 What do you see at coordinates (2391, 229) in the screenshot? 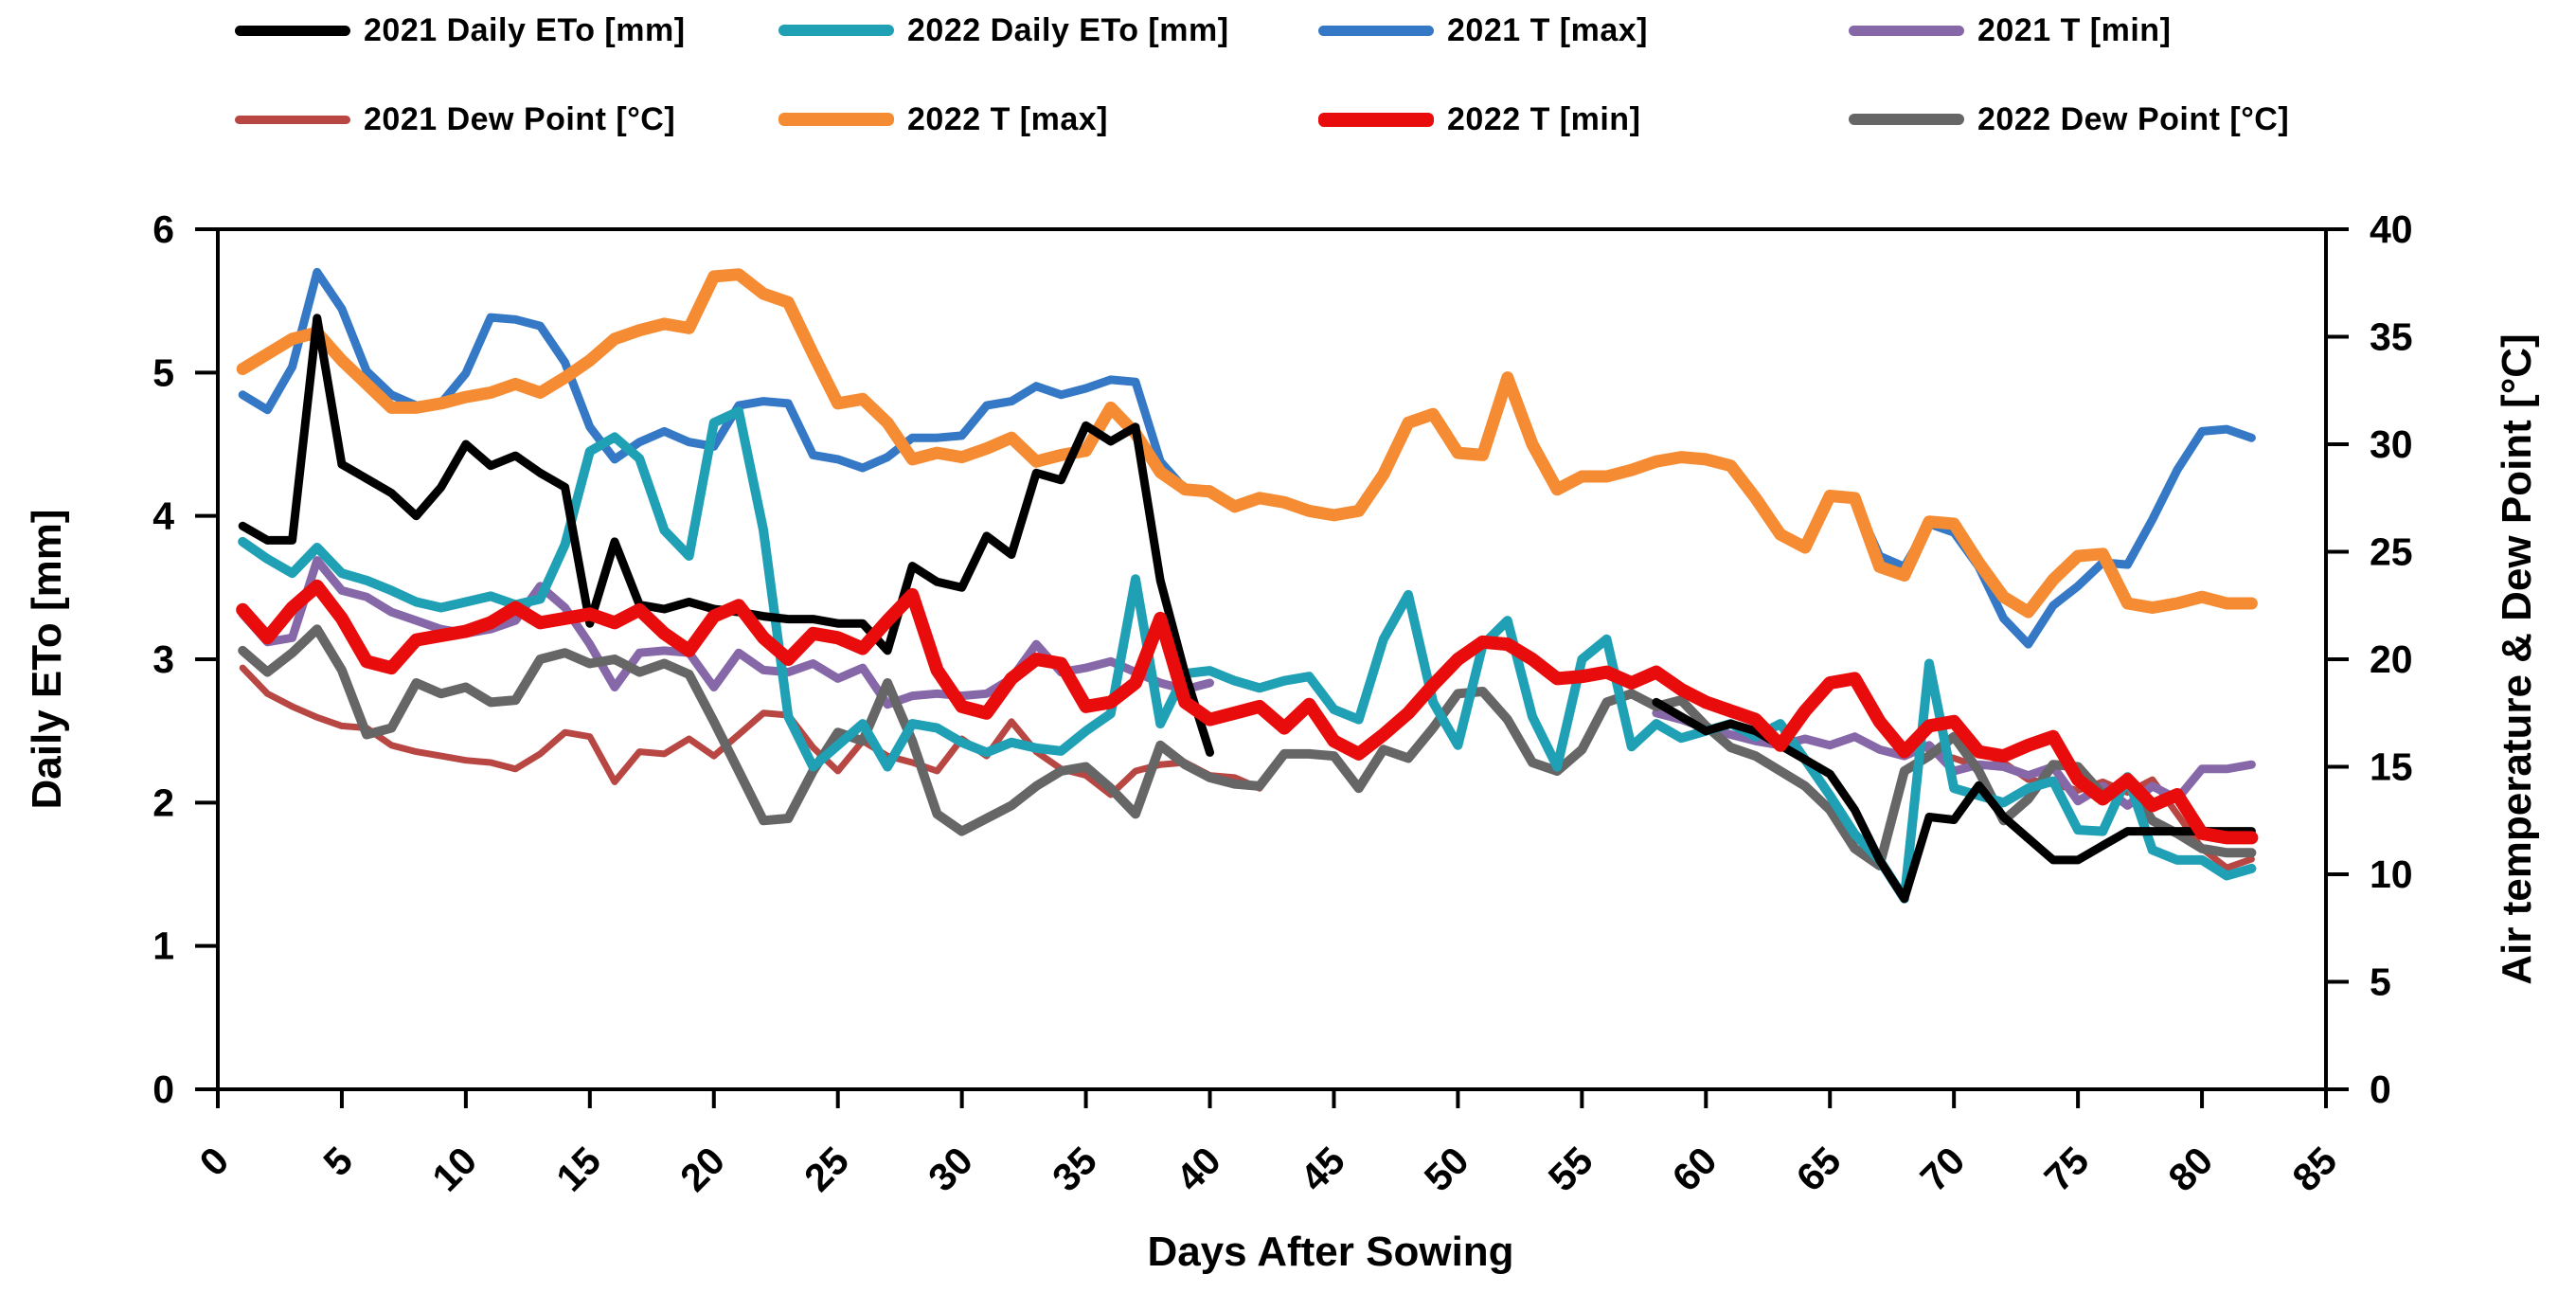
I see `right-tick-label: 40` at bounding box center [2391, 229].